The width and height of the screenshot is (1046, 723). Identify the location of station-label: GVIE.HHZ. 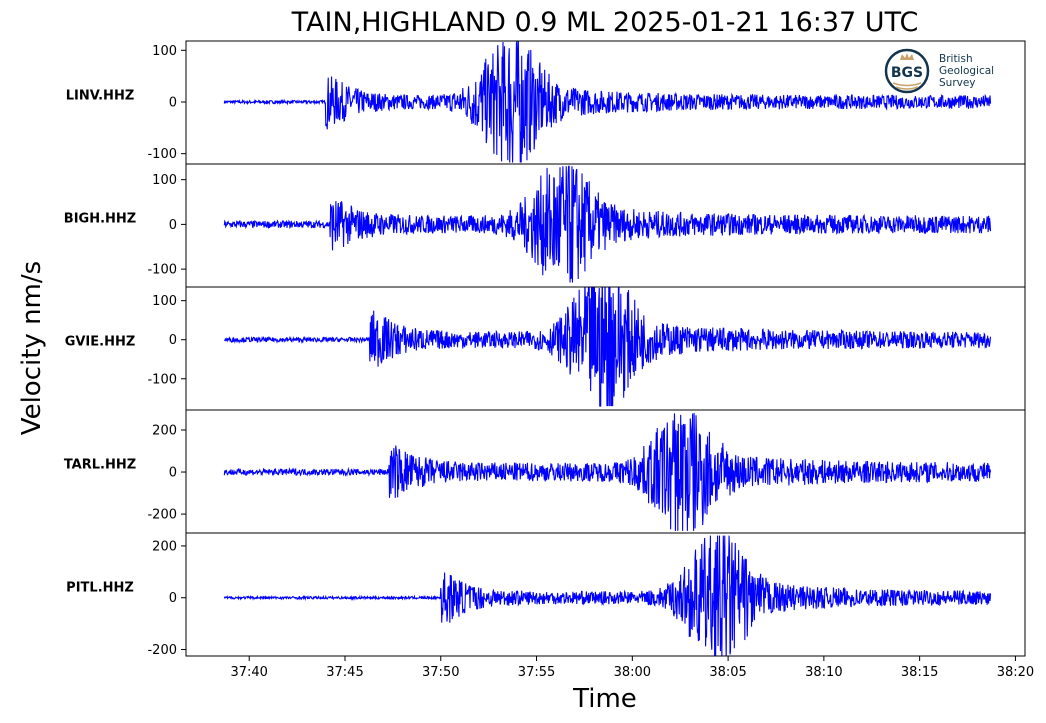
(100, 342).